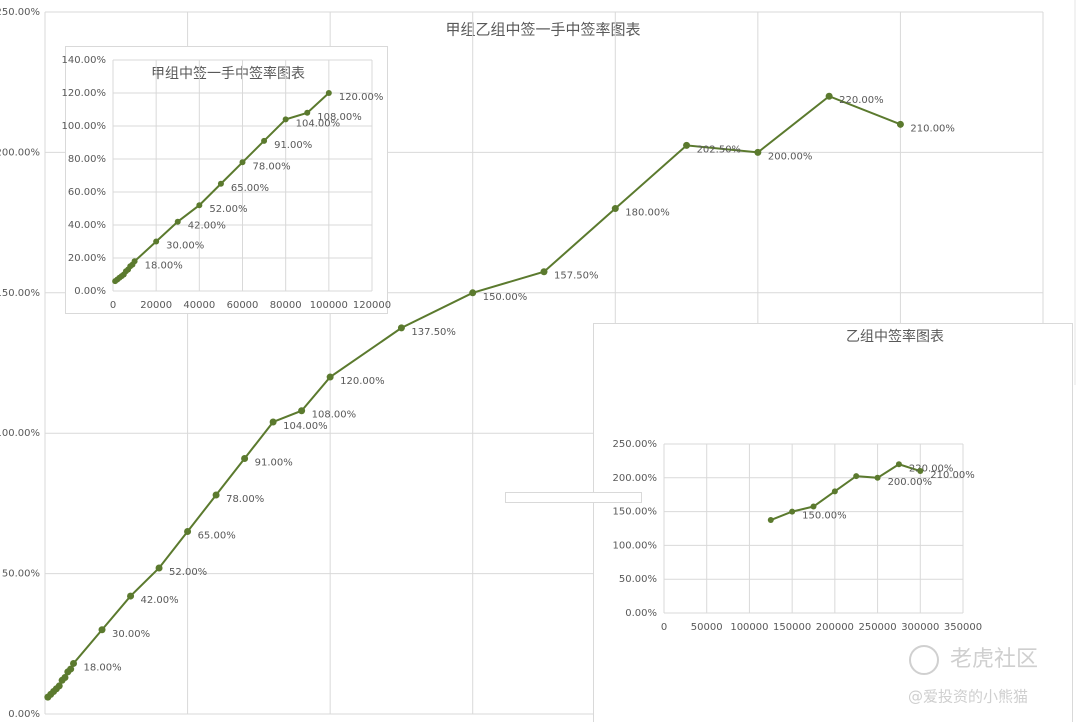  Describe the element at coordinates (160, 600) in the screenshot. I see `data-label: 42.00%` at that location.